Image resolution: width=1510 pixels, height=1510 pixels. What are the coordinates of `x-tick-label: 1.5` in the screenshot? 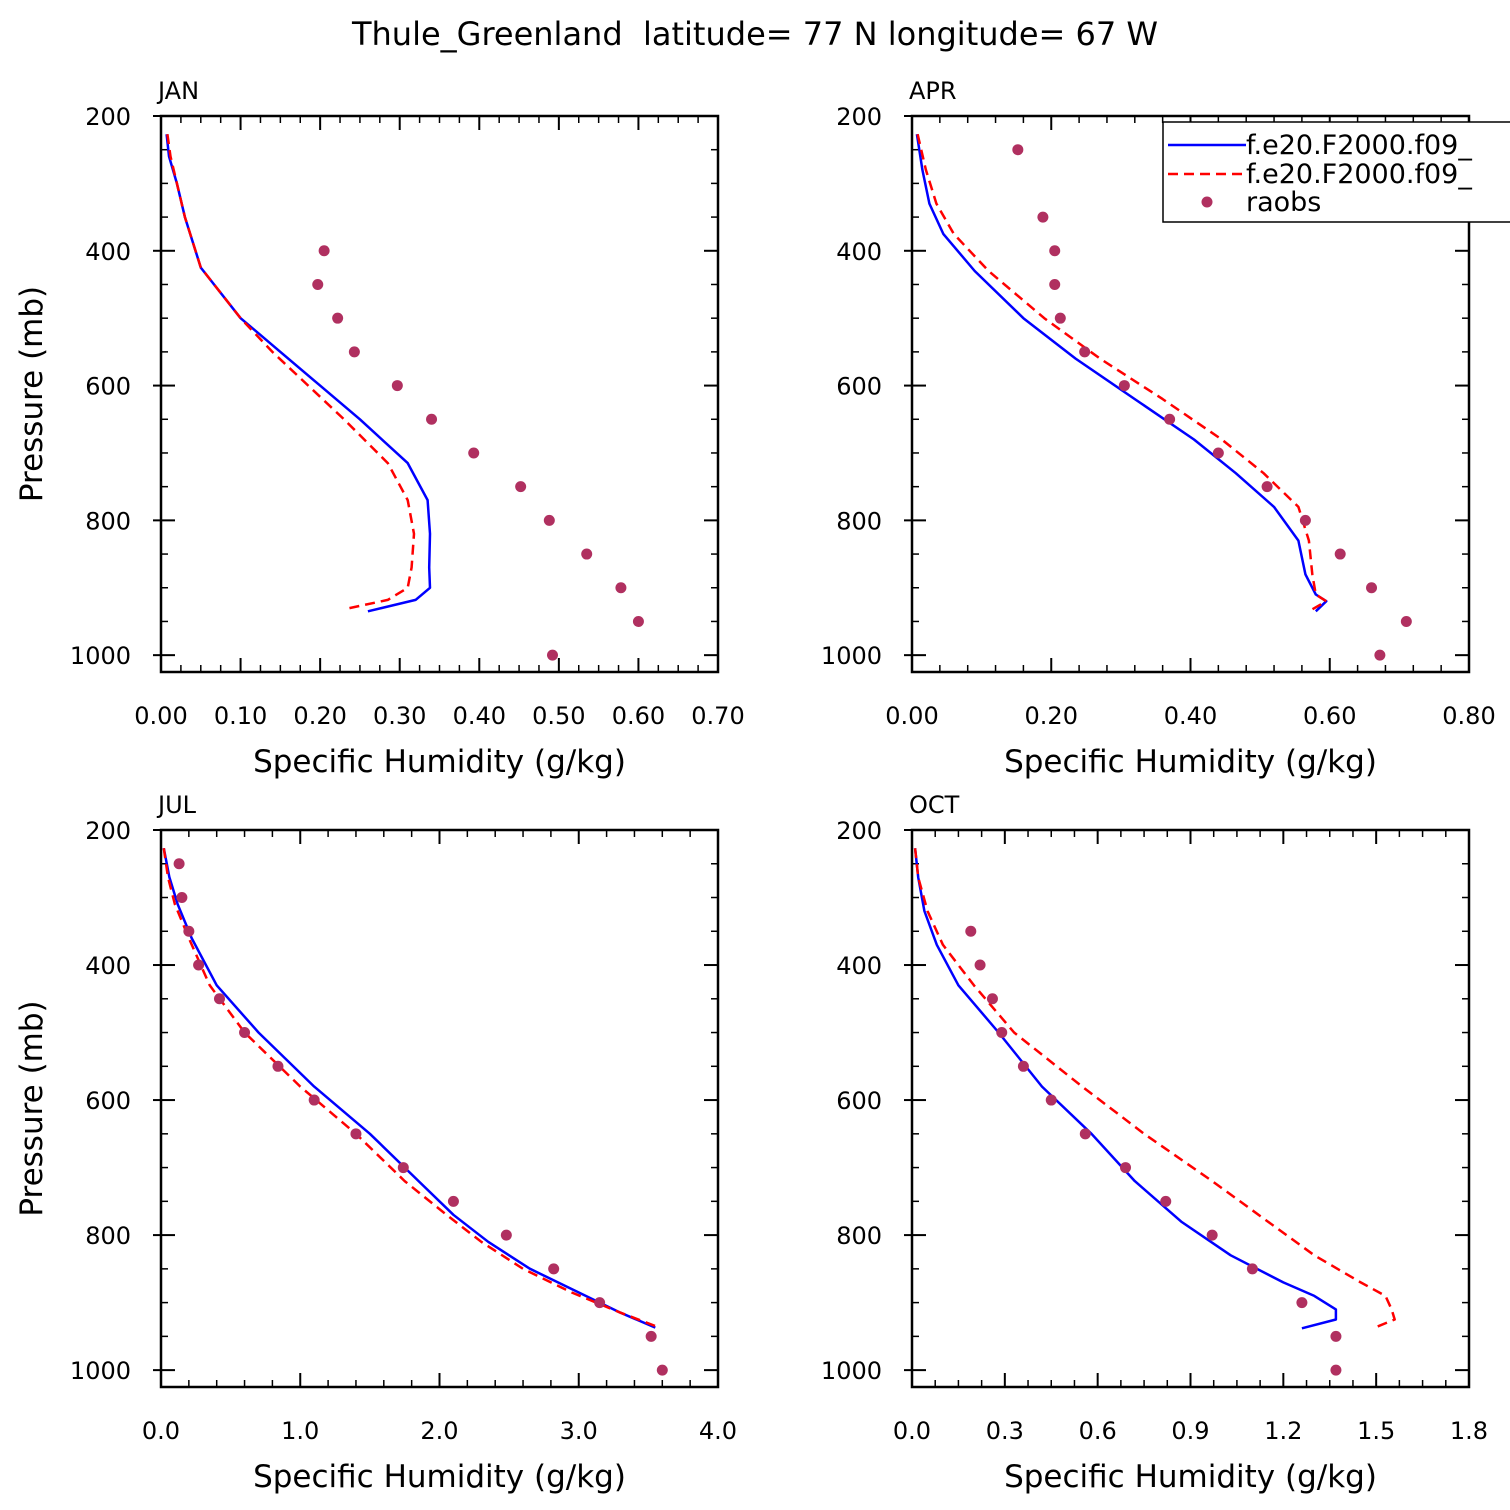 It's located at (1376, 1431).